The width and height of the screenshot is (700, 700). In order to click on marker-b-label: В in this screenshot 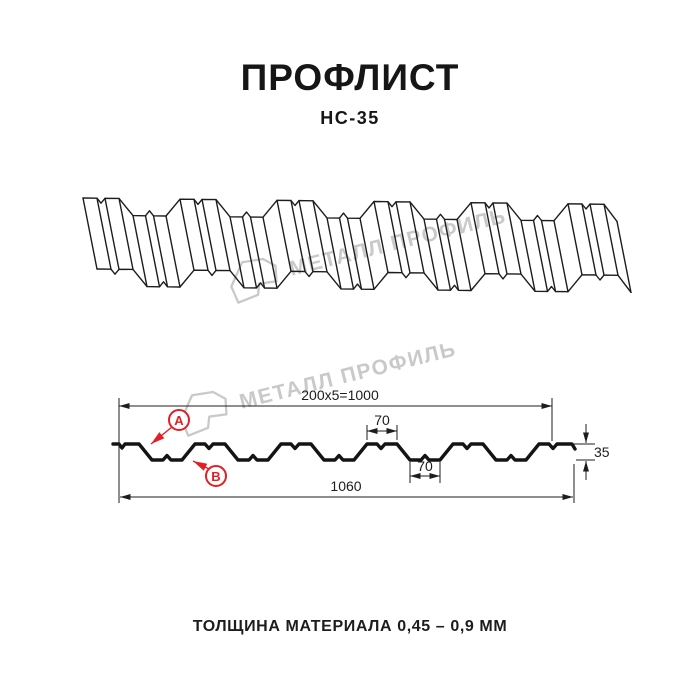, I will do `click(215, 476)`.